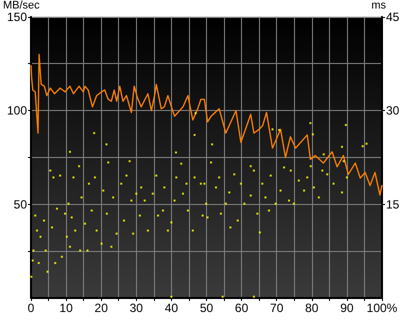 The image size is (420, 320). What do you see at coordinates (241, 308) in the screenshot?
I see `x-tick-label: 60` at bounding box center [241, 308].